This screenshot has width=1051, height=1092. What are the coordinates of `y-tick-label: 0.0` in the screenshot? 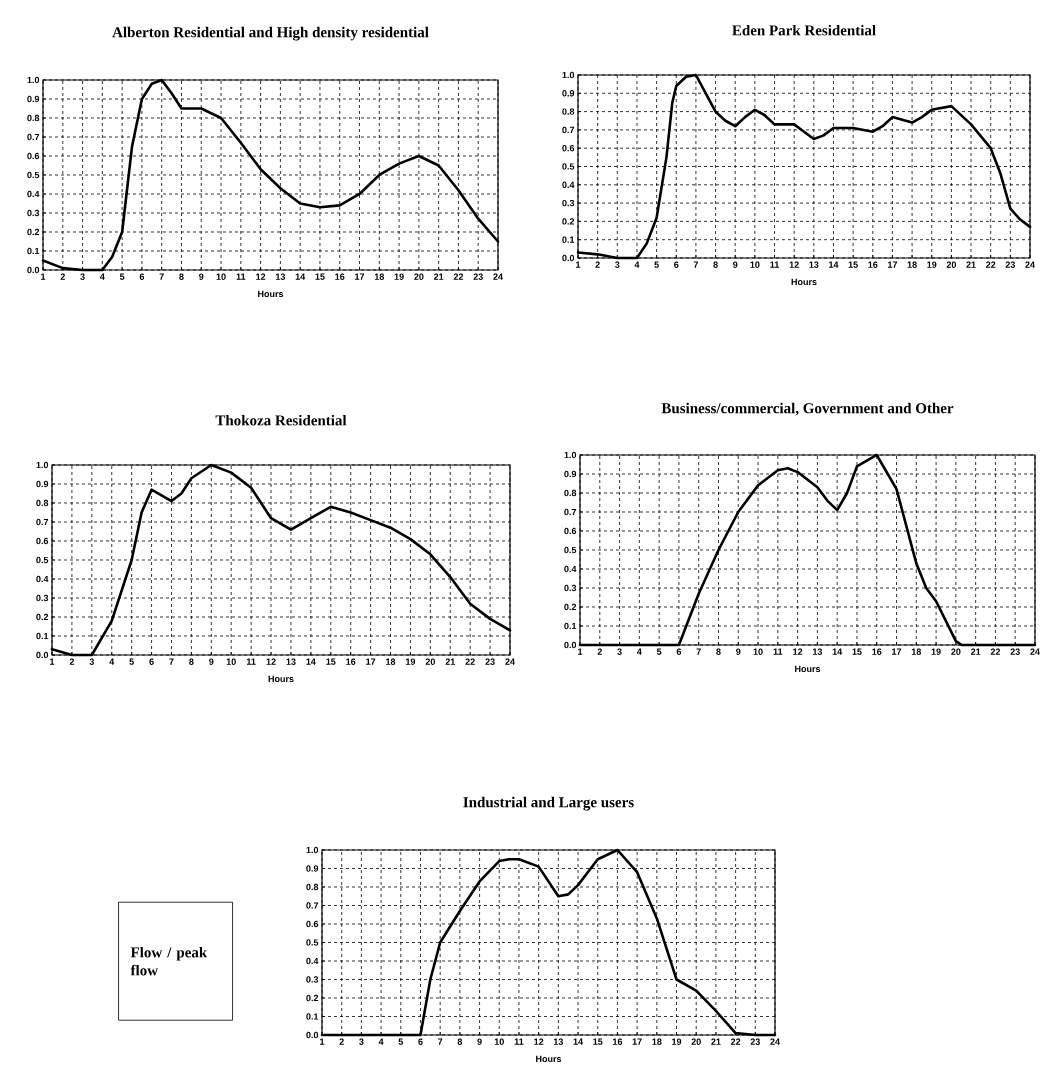 It's located at (312, 1035).